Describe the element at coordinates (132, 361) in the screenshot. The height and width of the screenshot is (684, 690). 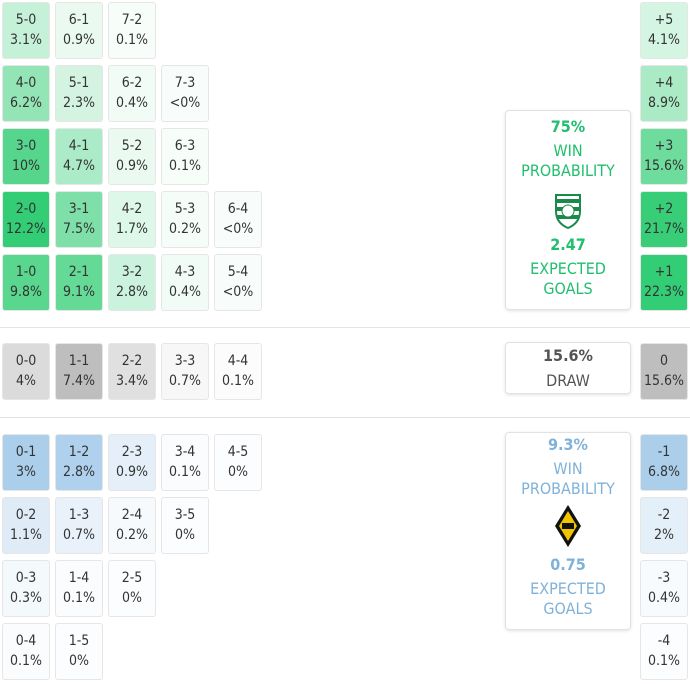
I see `score: 2-2` at that location.